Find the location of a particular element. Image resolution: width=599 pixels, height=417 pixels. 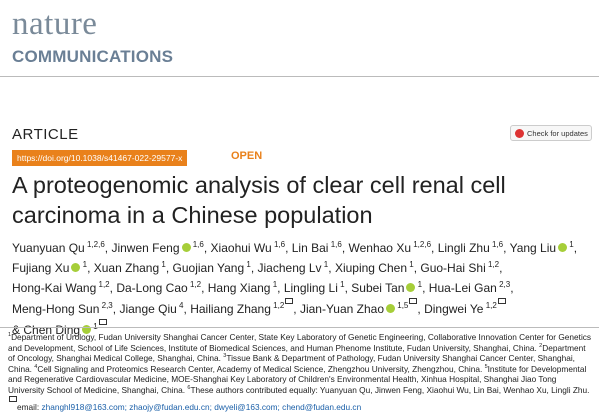

check-updates-button: Check for updates is located at coordinates (551, 133).